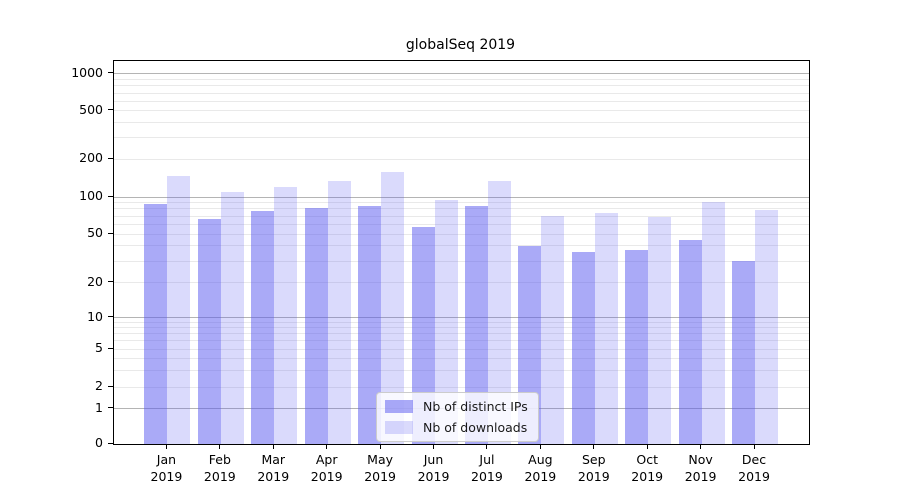  I want to click on bar-downloads-feb, so click(232, 317).